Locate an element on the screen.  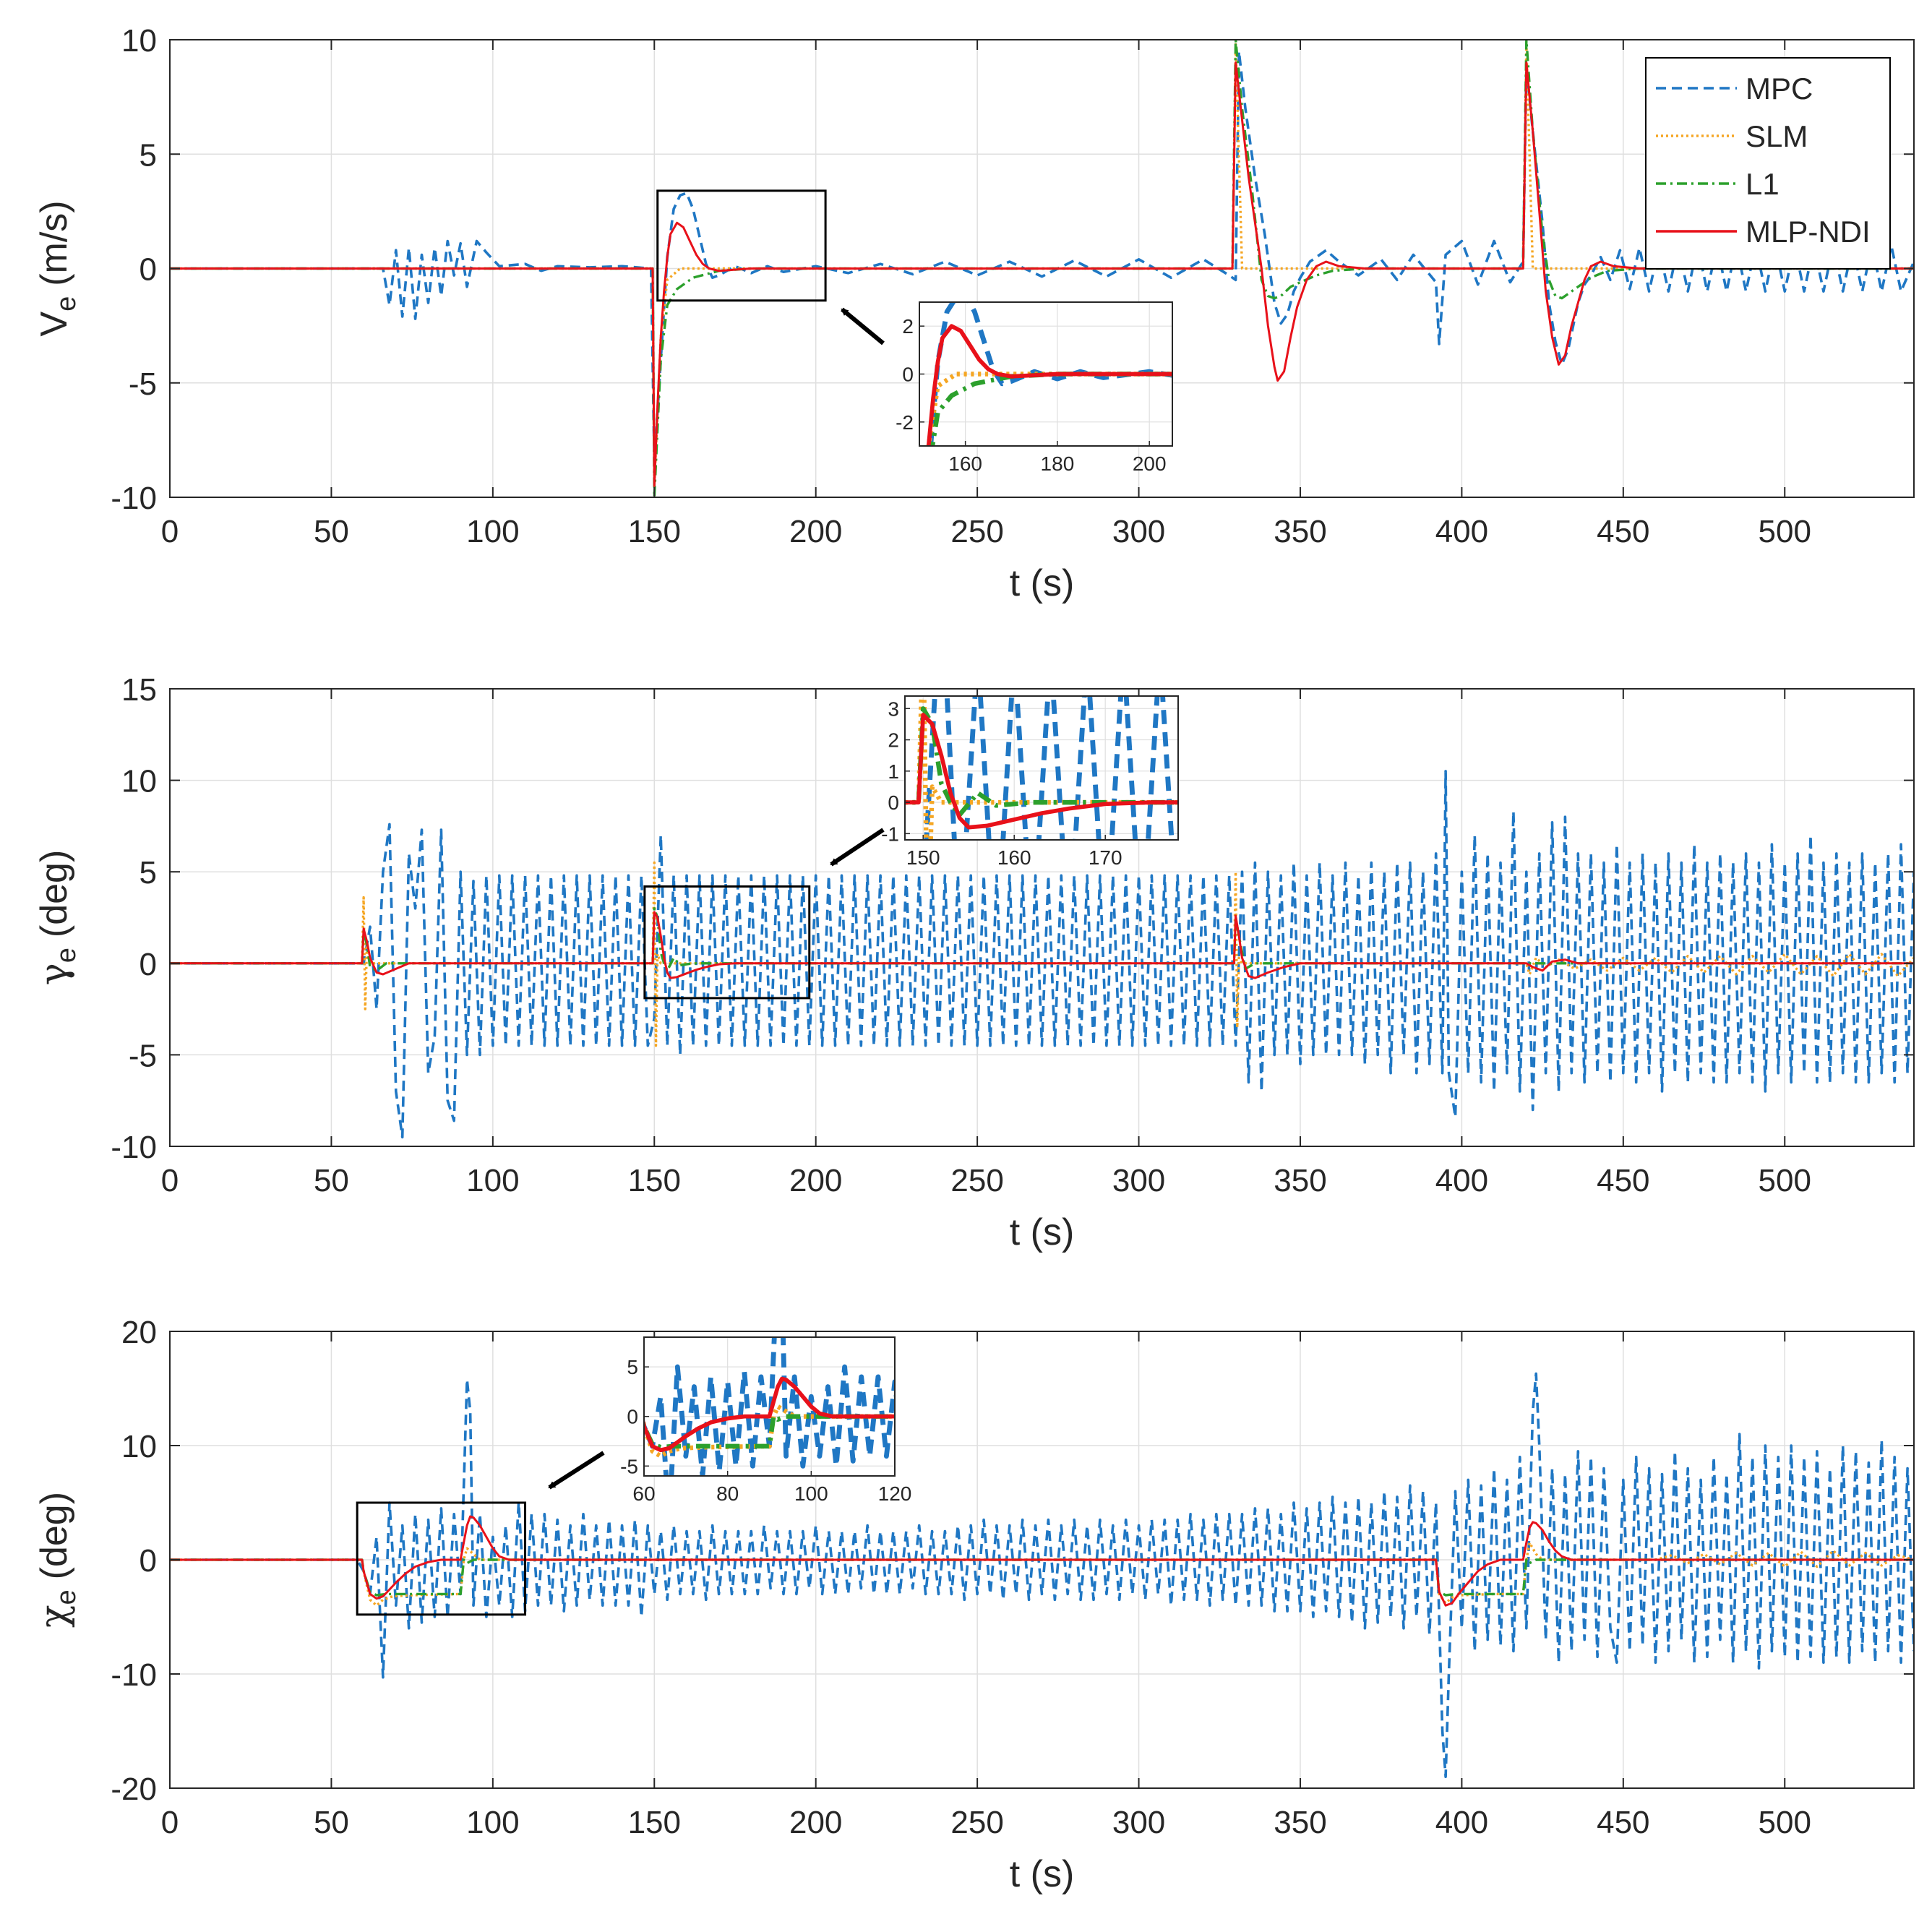
legend-label-slm: SLM is located at coordinates (1777, 136).